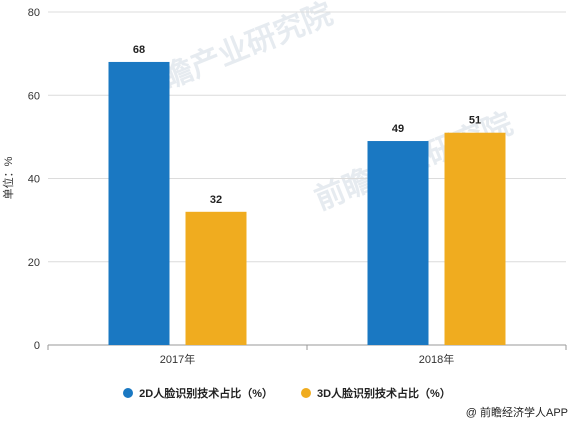 The height and width of the screenshot is (426, 574). I want to click on legend-label-3d: 3D人脸识别技术占比（%）, so click(384, 394).